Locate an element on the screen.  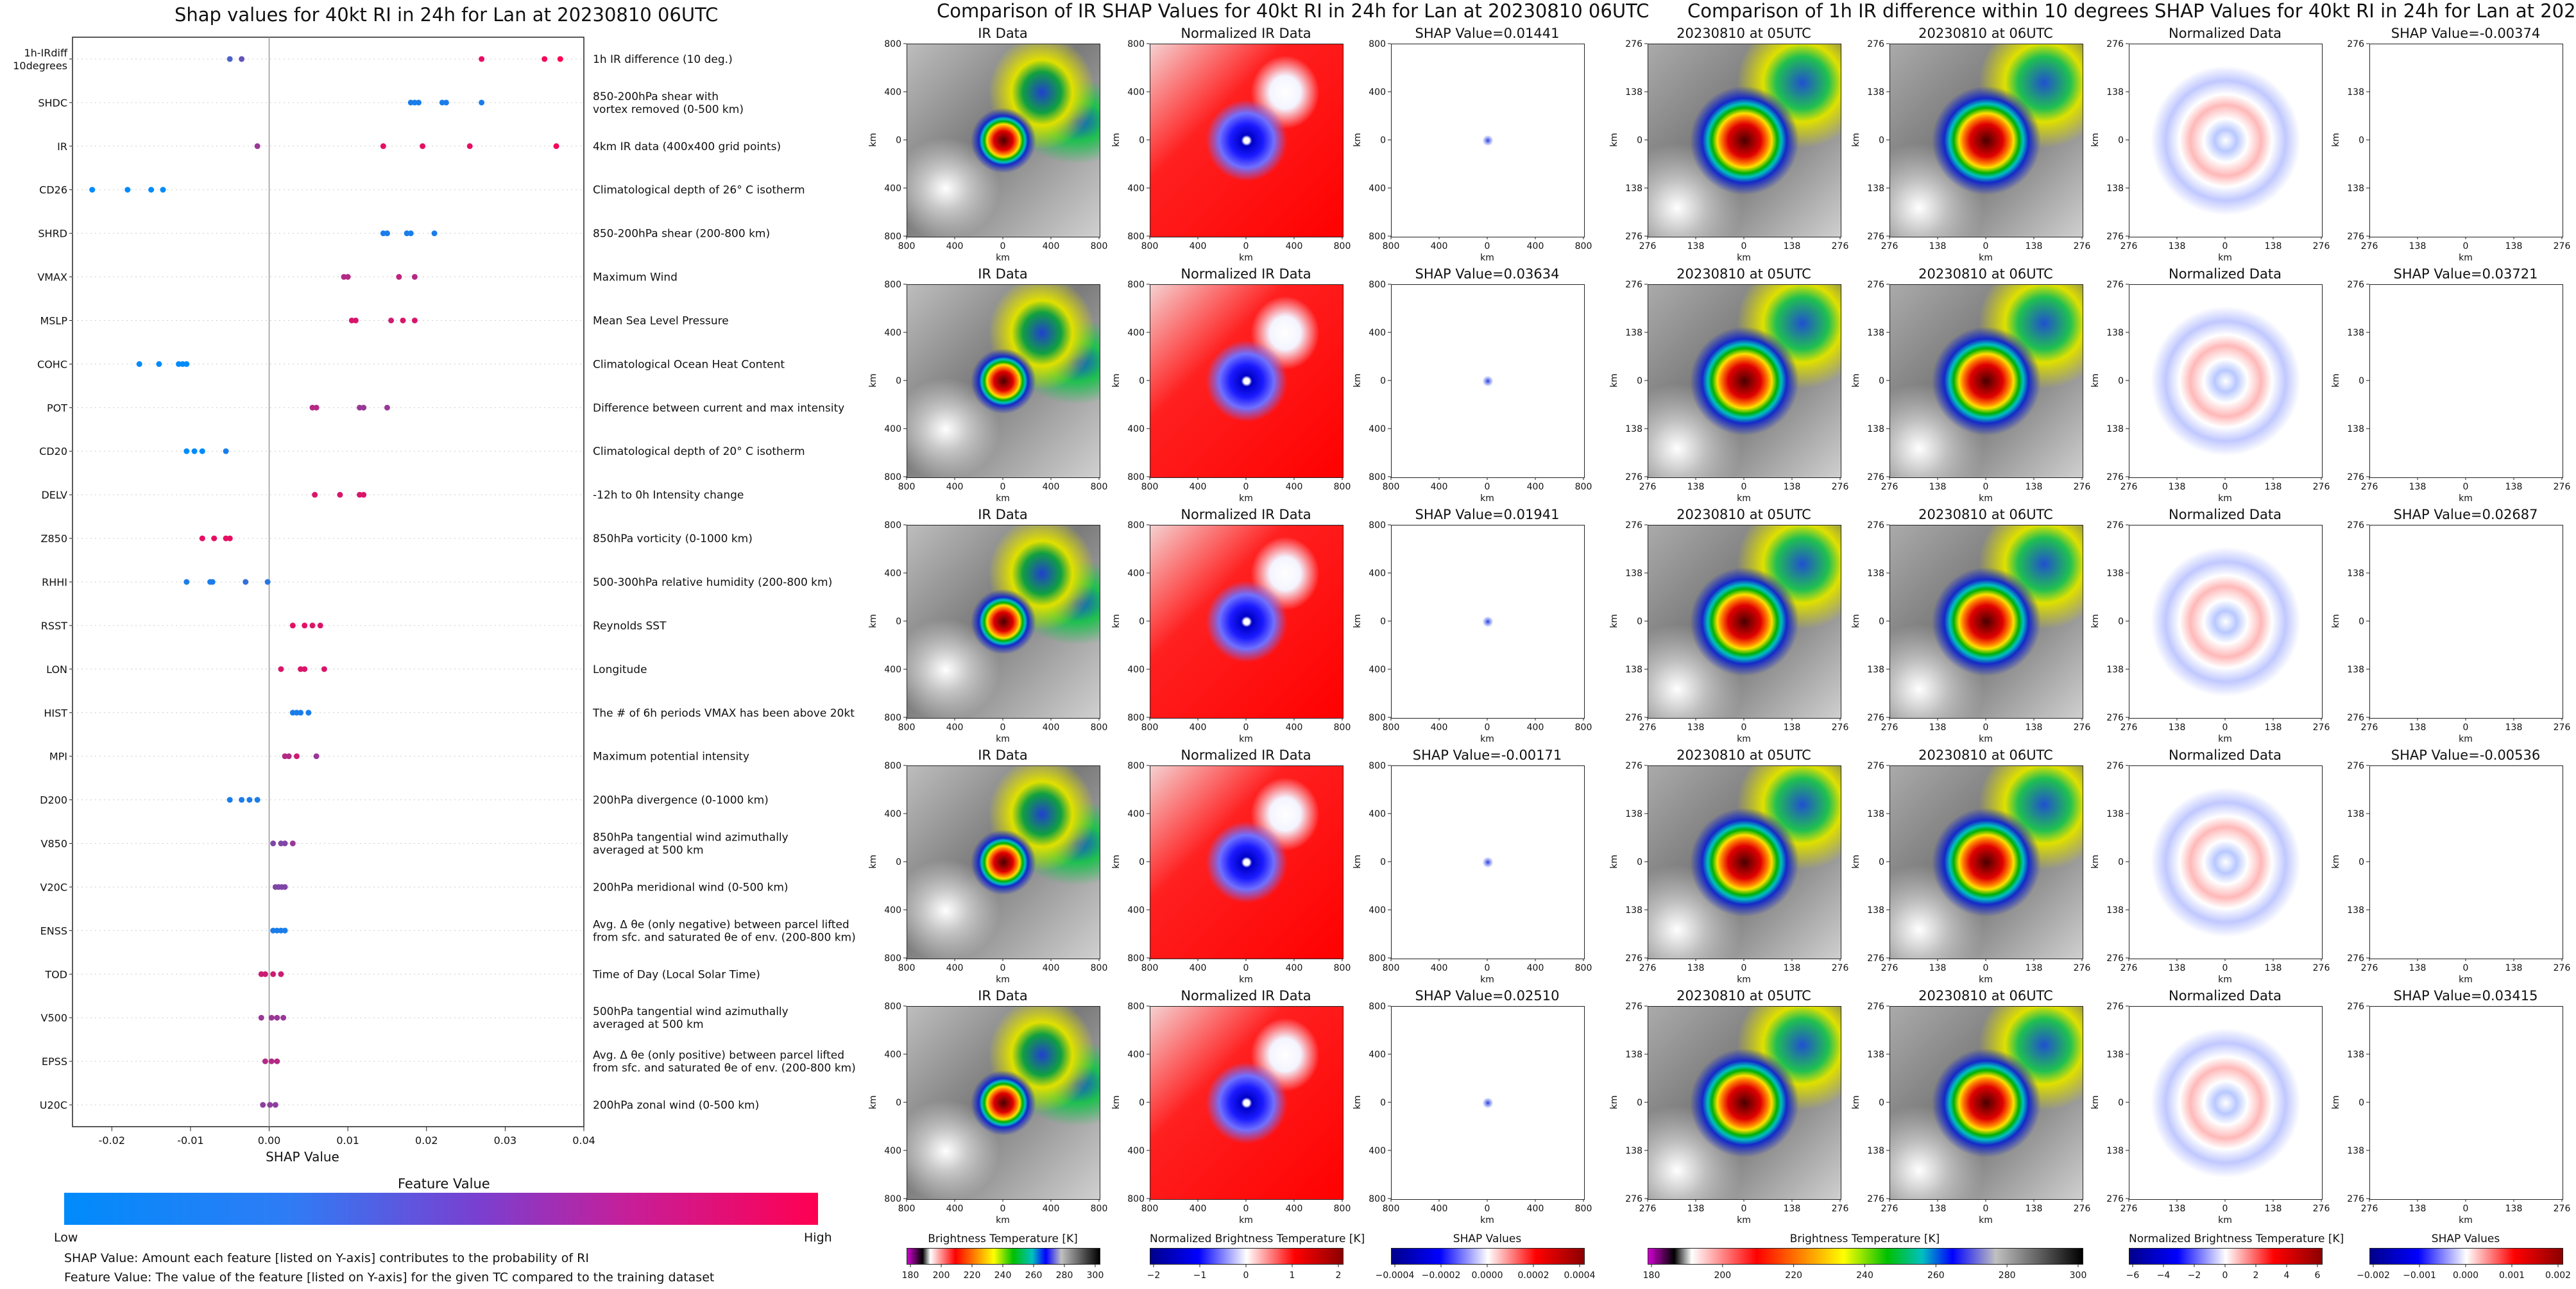
feature-label: SHDC is located at coordinates (53, 103).